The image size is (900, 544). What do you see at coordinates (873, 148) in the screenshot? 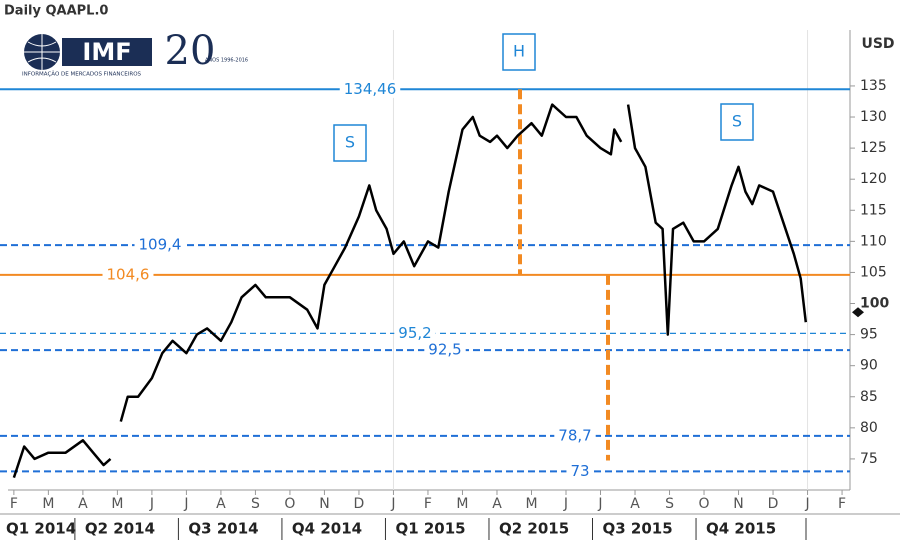
I see `y-tick-label: 125` at bounding box center [873, 148].